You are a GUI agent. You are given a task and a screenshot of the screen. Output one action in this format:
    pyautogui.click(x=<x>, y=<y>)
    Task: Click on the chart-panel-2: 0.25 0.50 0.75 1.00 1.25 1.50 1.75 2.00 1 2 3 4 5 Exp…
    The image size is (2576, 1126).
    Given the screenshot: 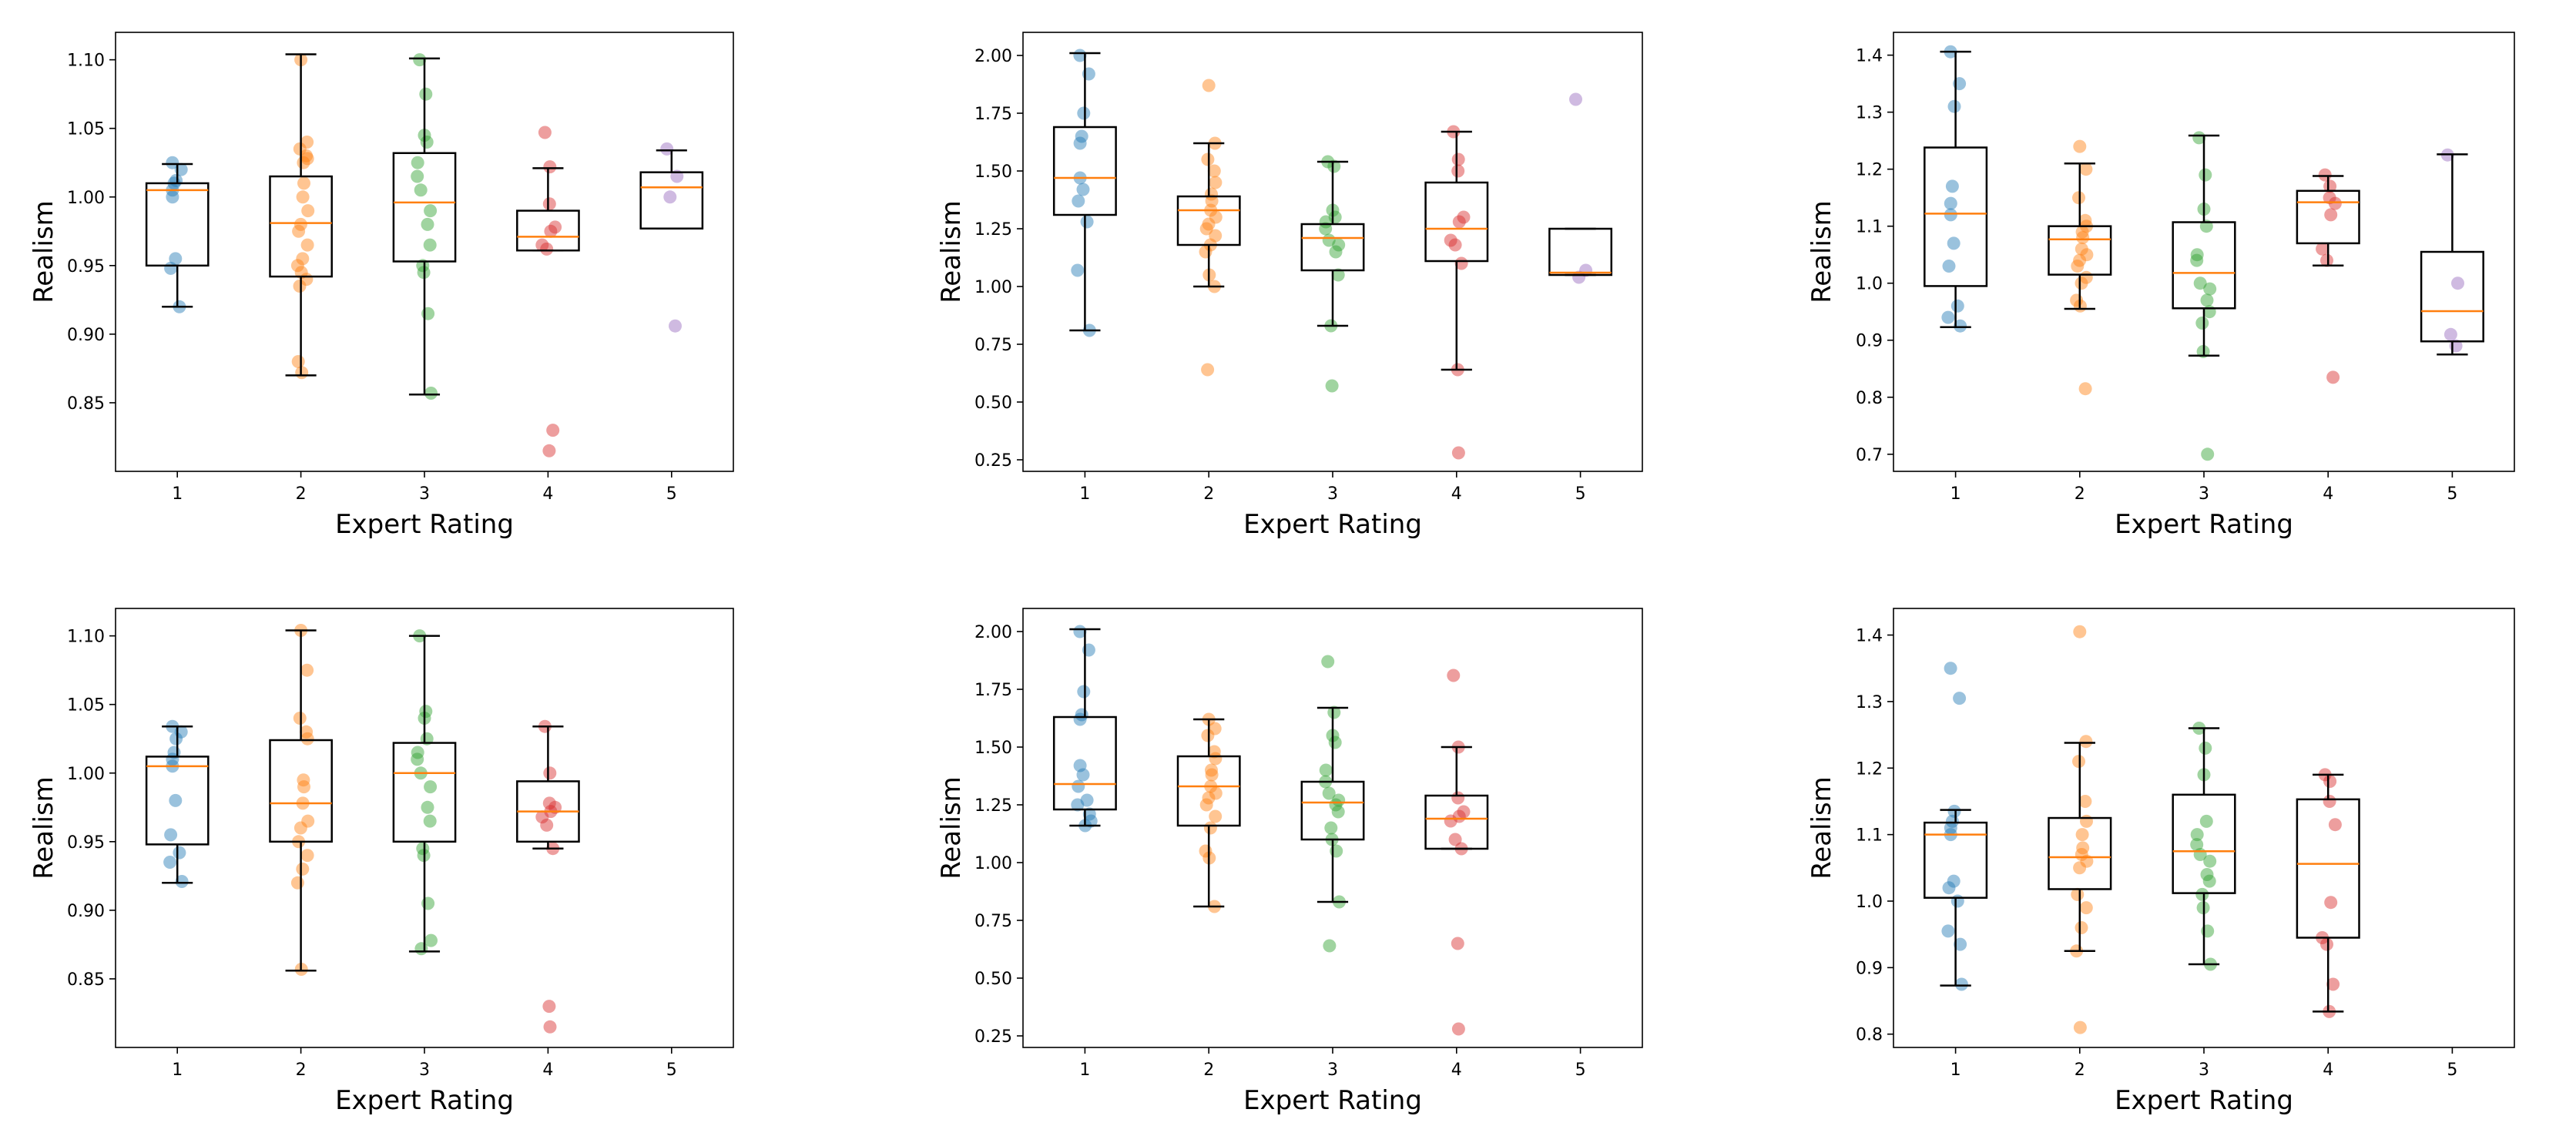 What is the action you would take?
    pyautogui.click(x=1289, y=286)
    